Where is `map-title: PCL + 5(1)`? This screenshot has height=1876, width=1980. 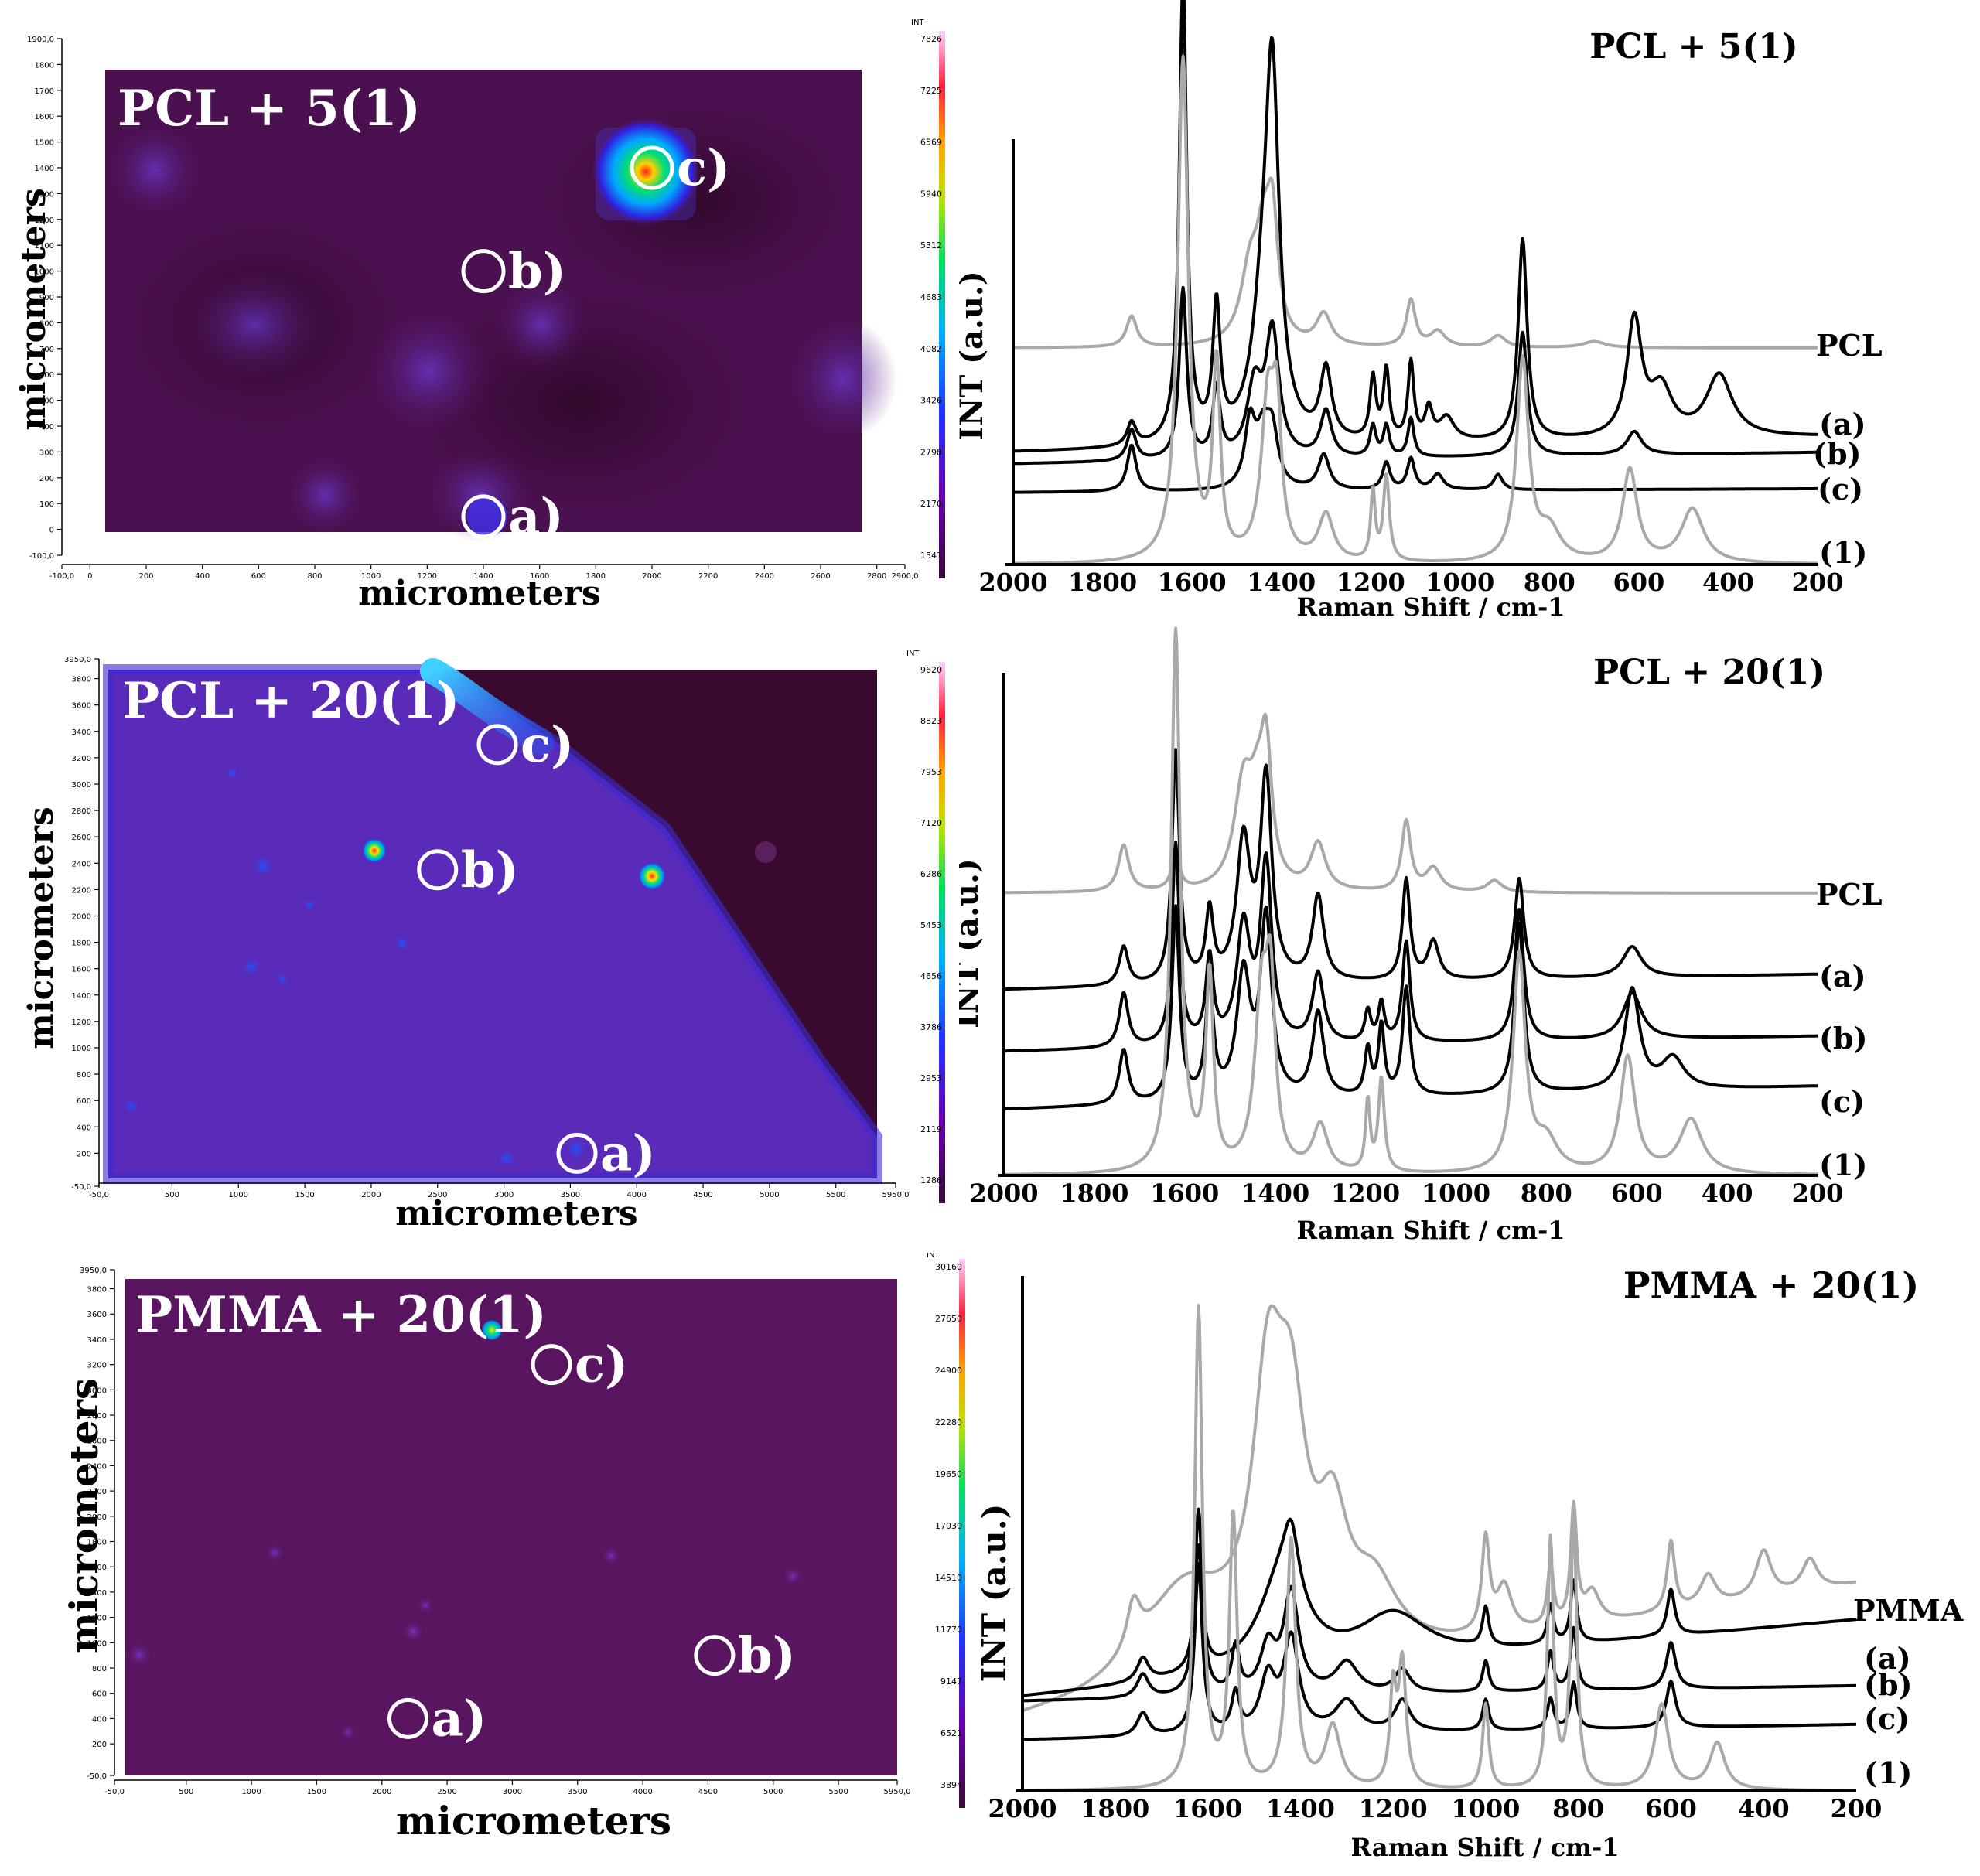 map-title: PCL + 5(1) is located at coordinates (269, 109).